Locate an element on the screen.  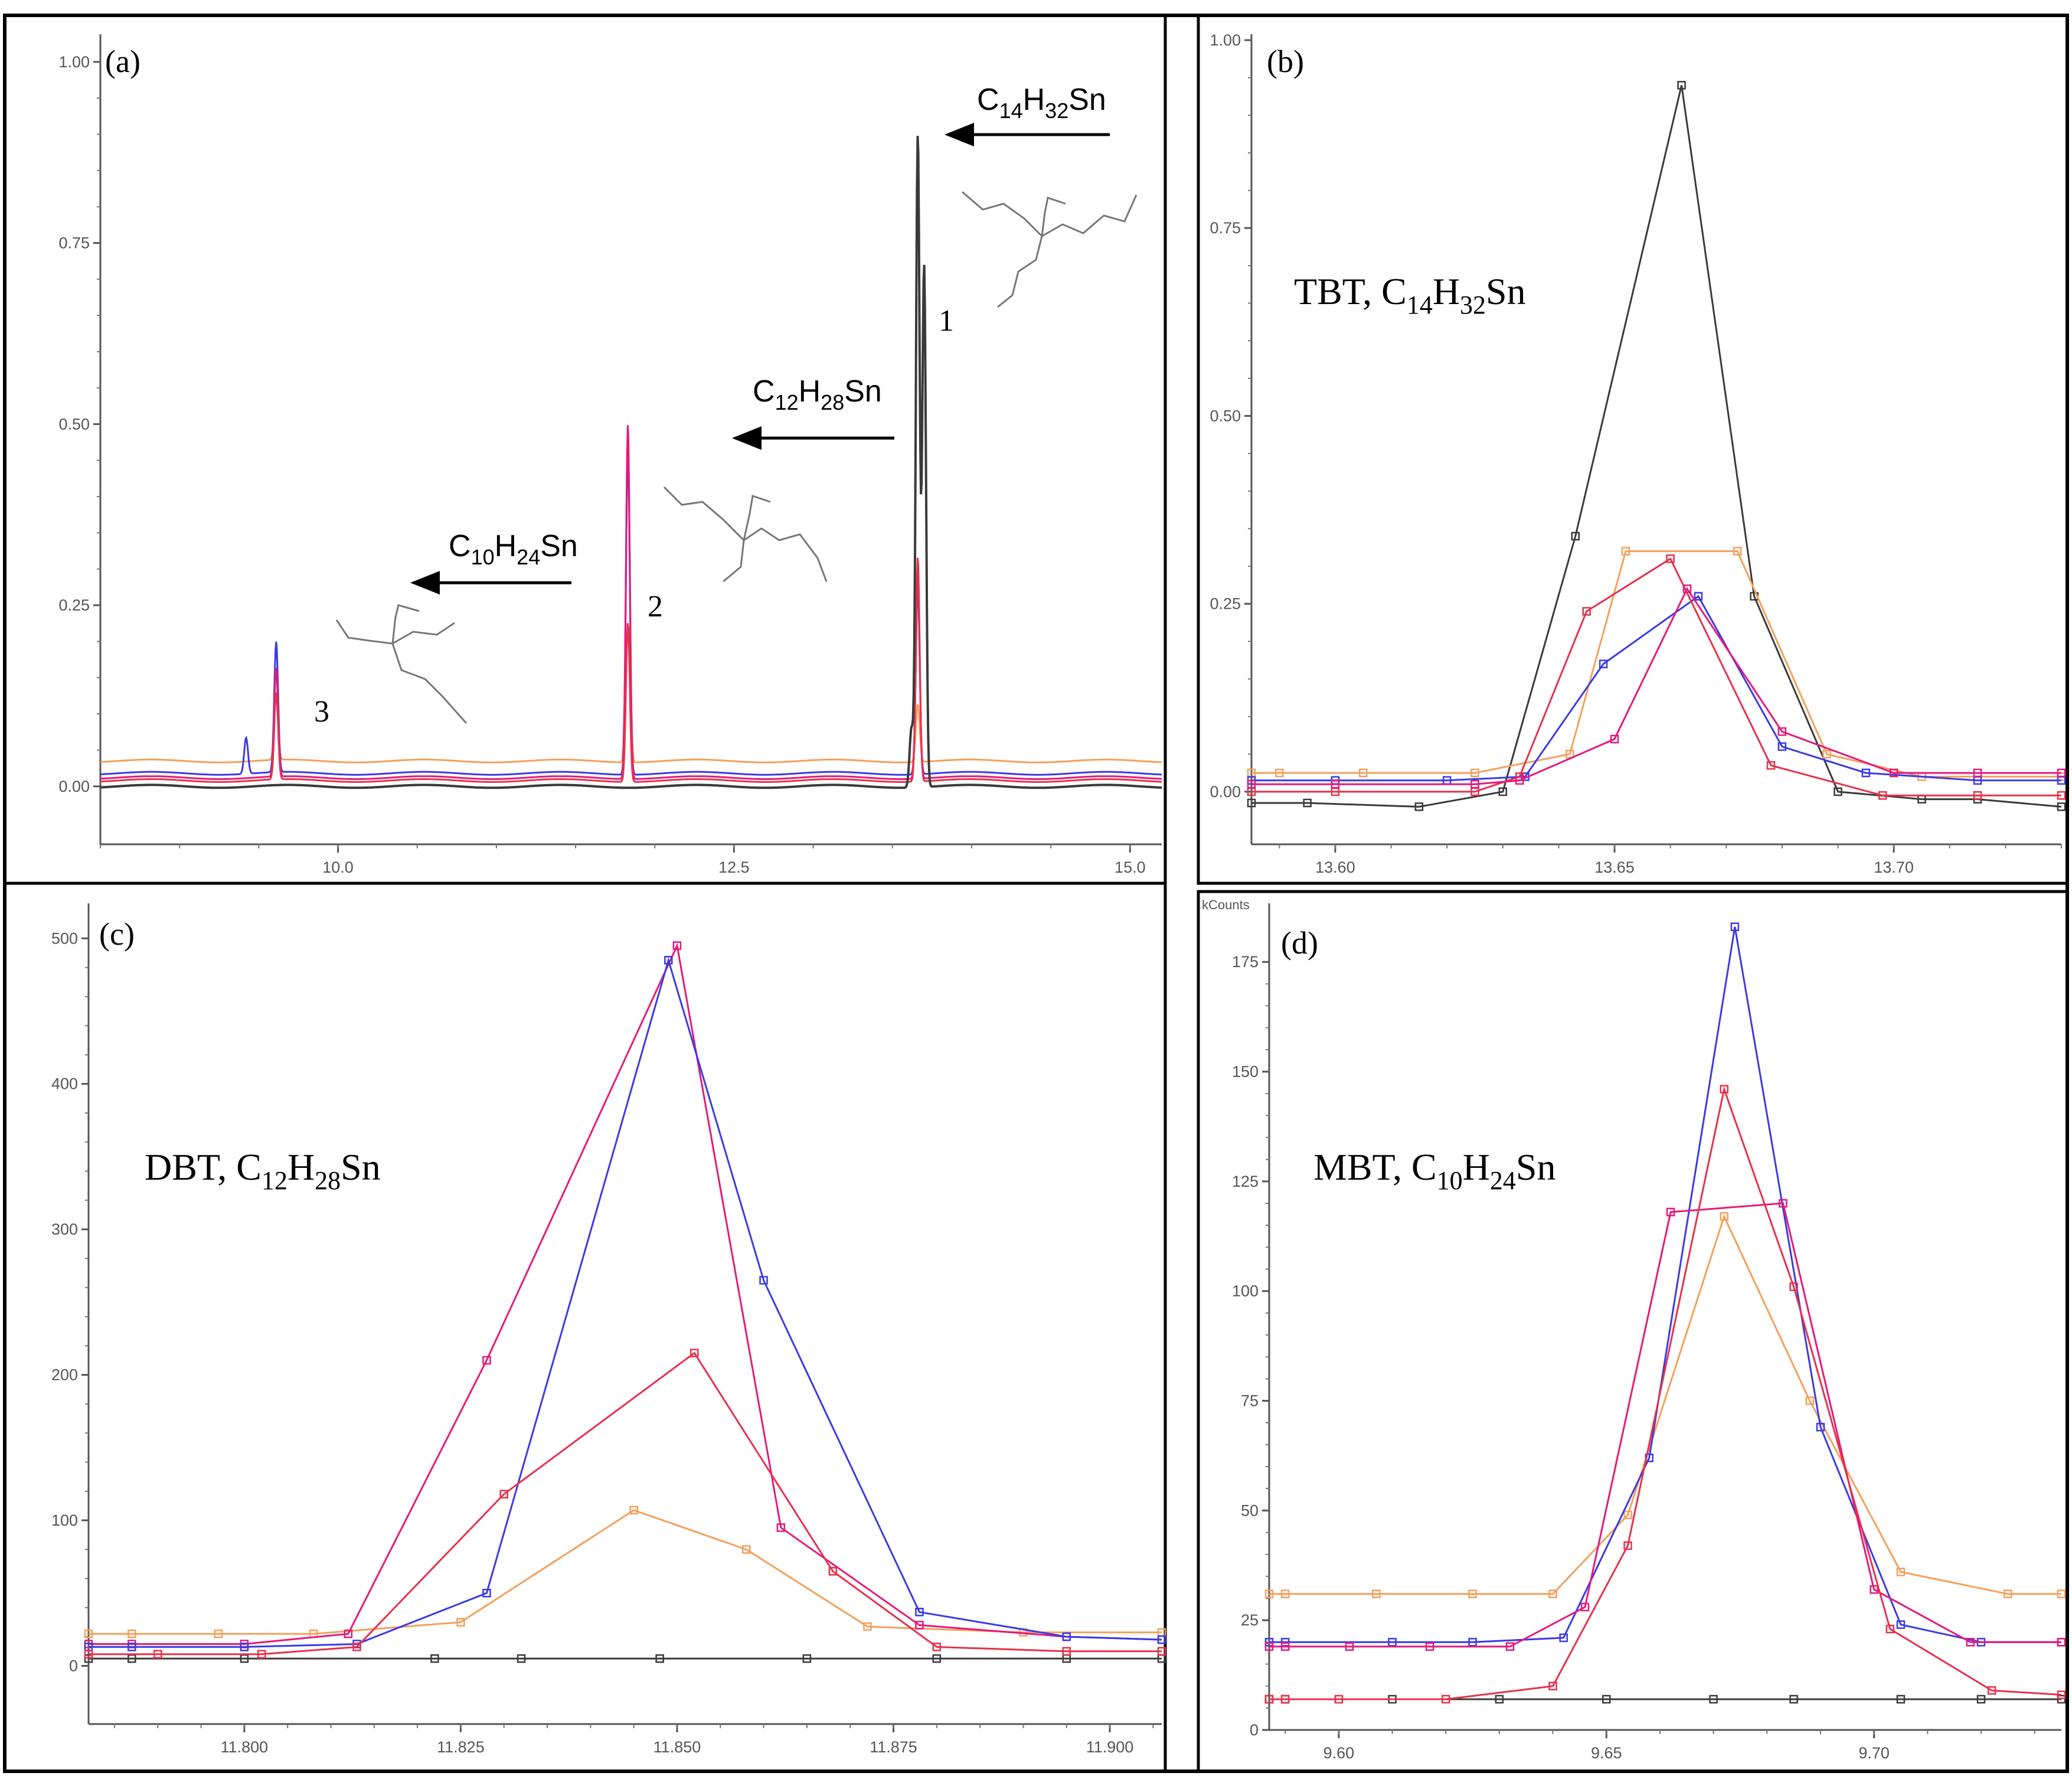
panel-c-title: DBT, C12H28Sn is located at coordinates (263, 1170).